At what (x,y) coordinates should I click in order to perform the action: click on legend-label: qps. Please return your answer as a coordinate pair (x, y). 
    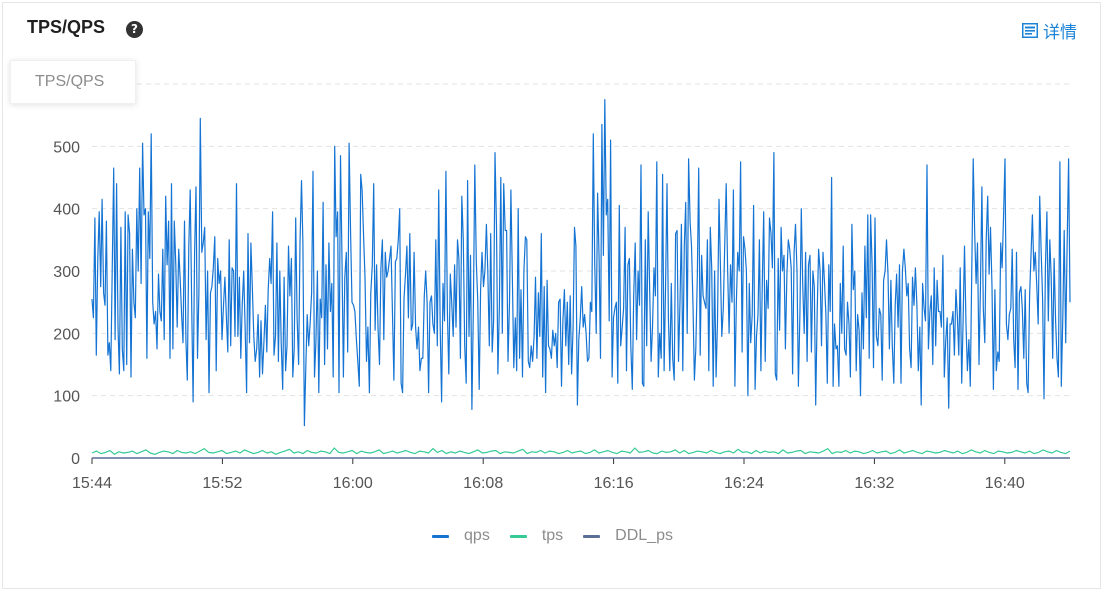
    Looking at the image, I should click on (477, 535).